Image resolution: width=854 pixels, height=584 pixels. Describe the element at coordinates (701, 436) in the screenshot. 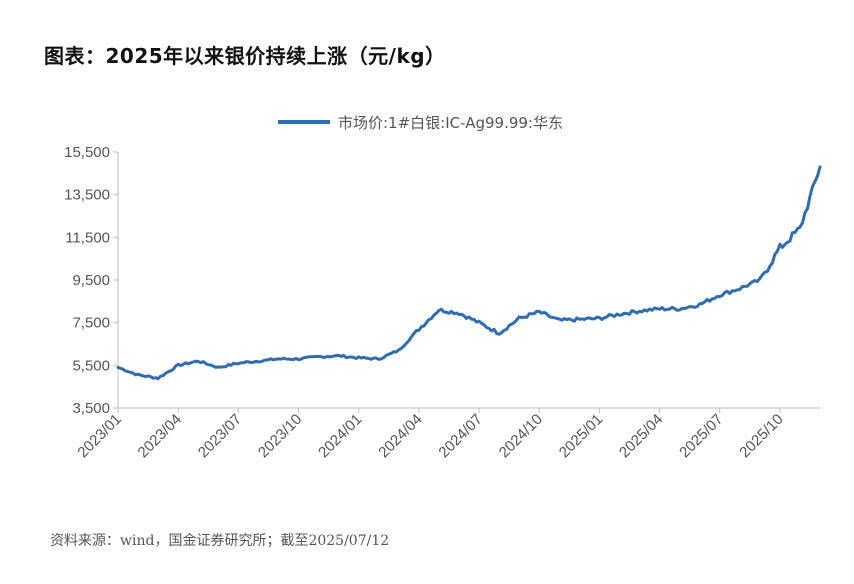

I see `x-tick-label: 2025/07` at that location.